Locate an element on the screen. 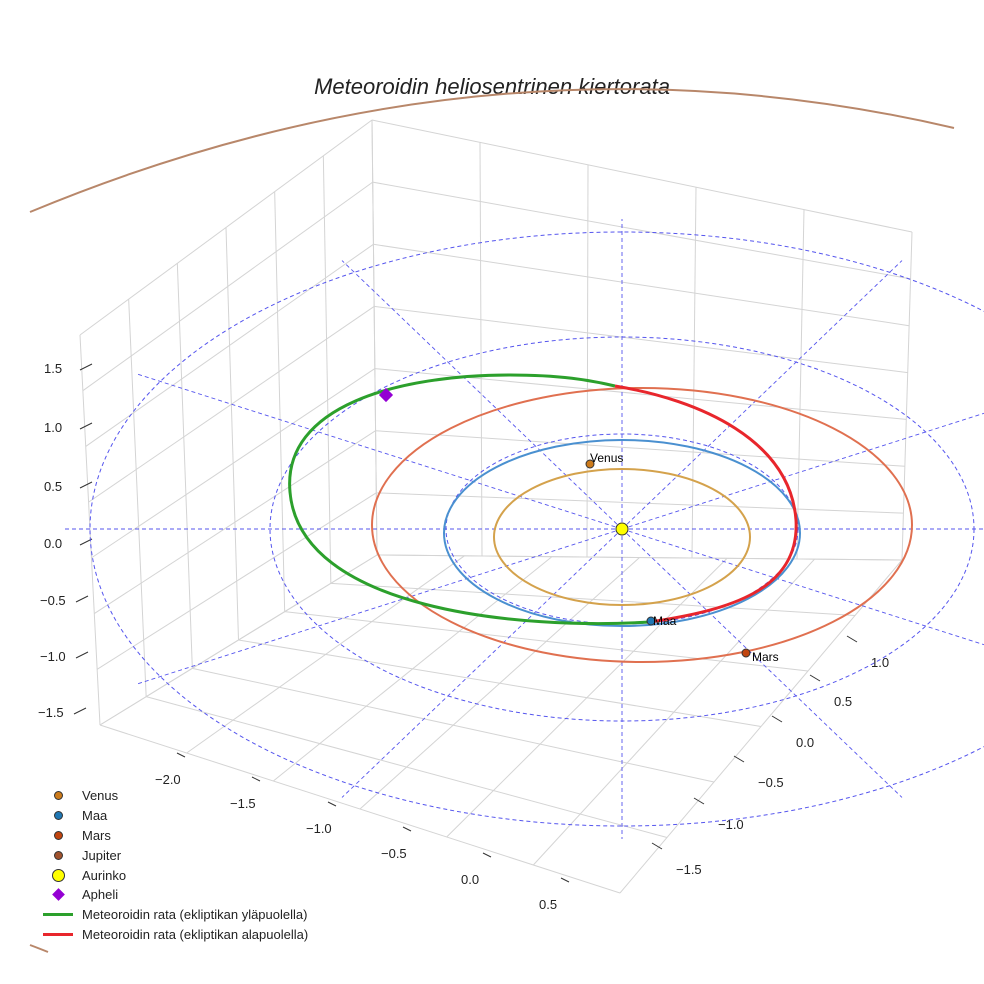 This screenshot has width=984, height=984. meteoroid-orbit-above is located at coordinates (469, 499).